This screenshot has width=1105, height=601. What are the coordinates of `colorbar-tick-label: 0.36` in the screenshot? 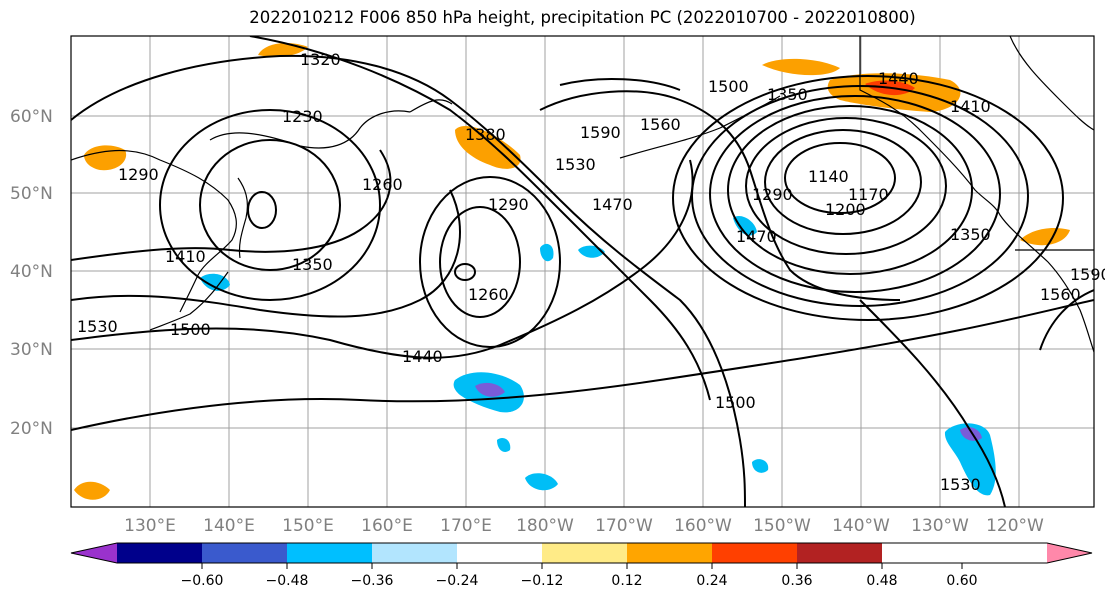 It's located at (796, 581).